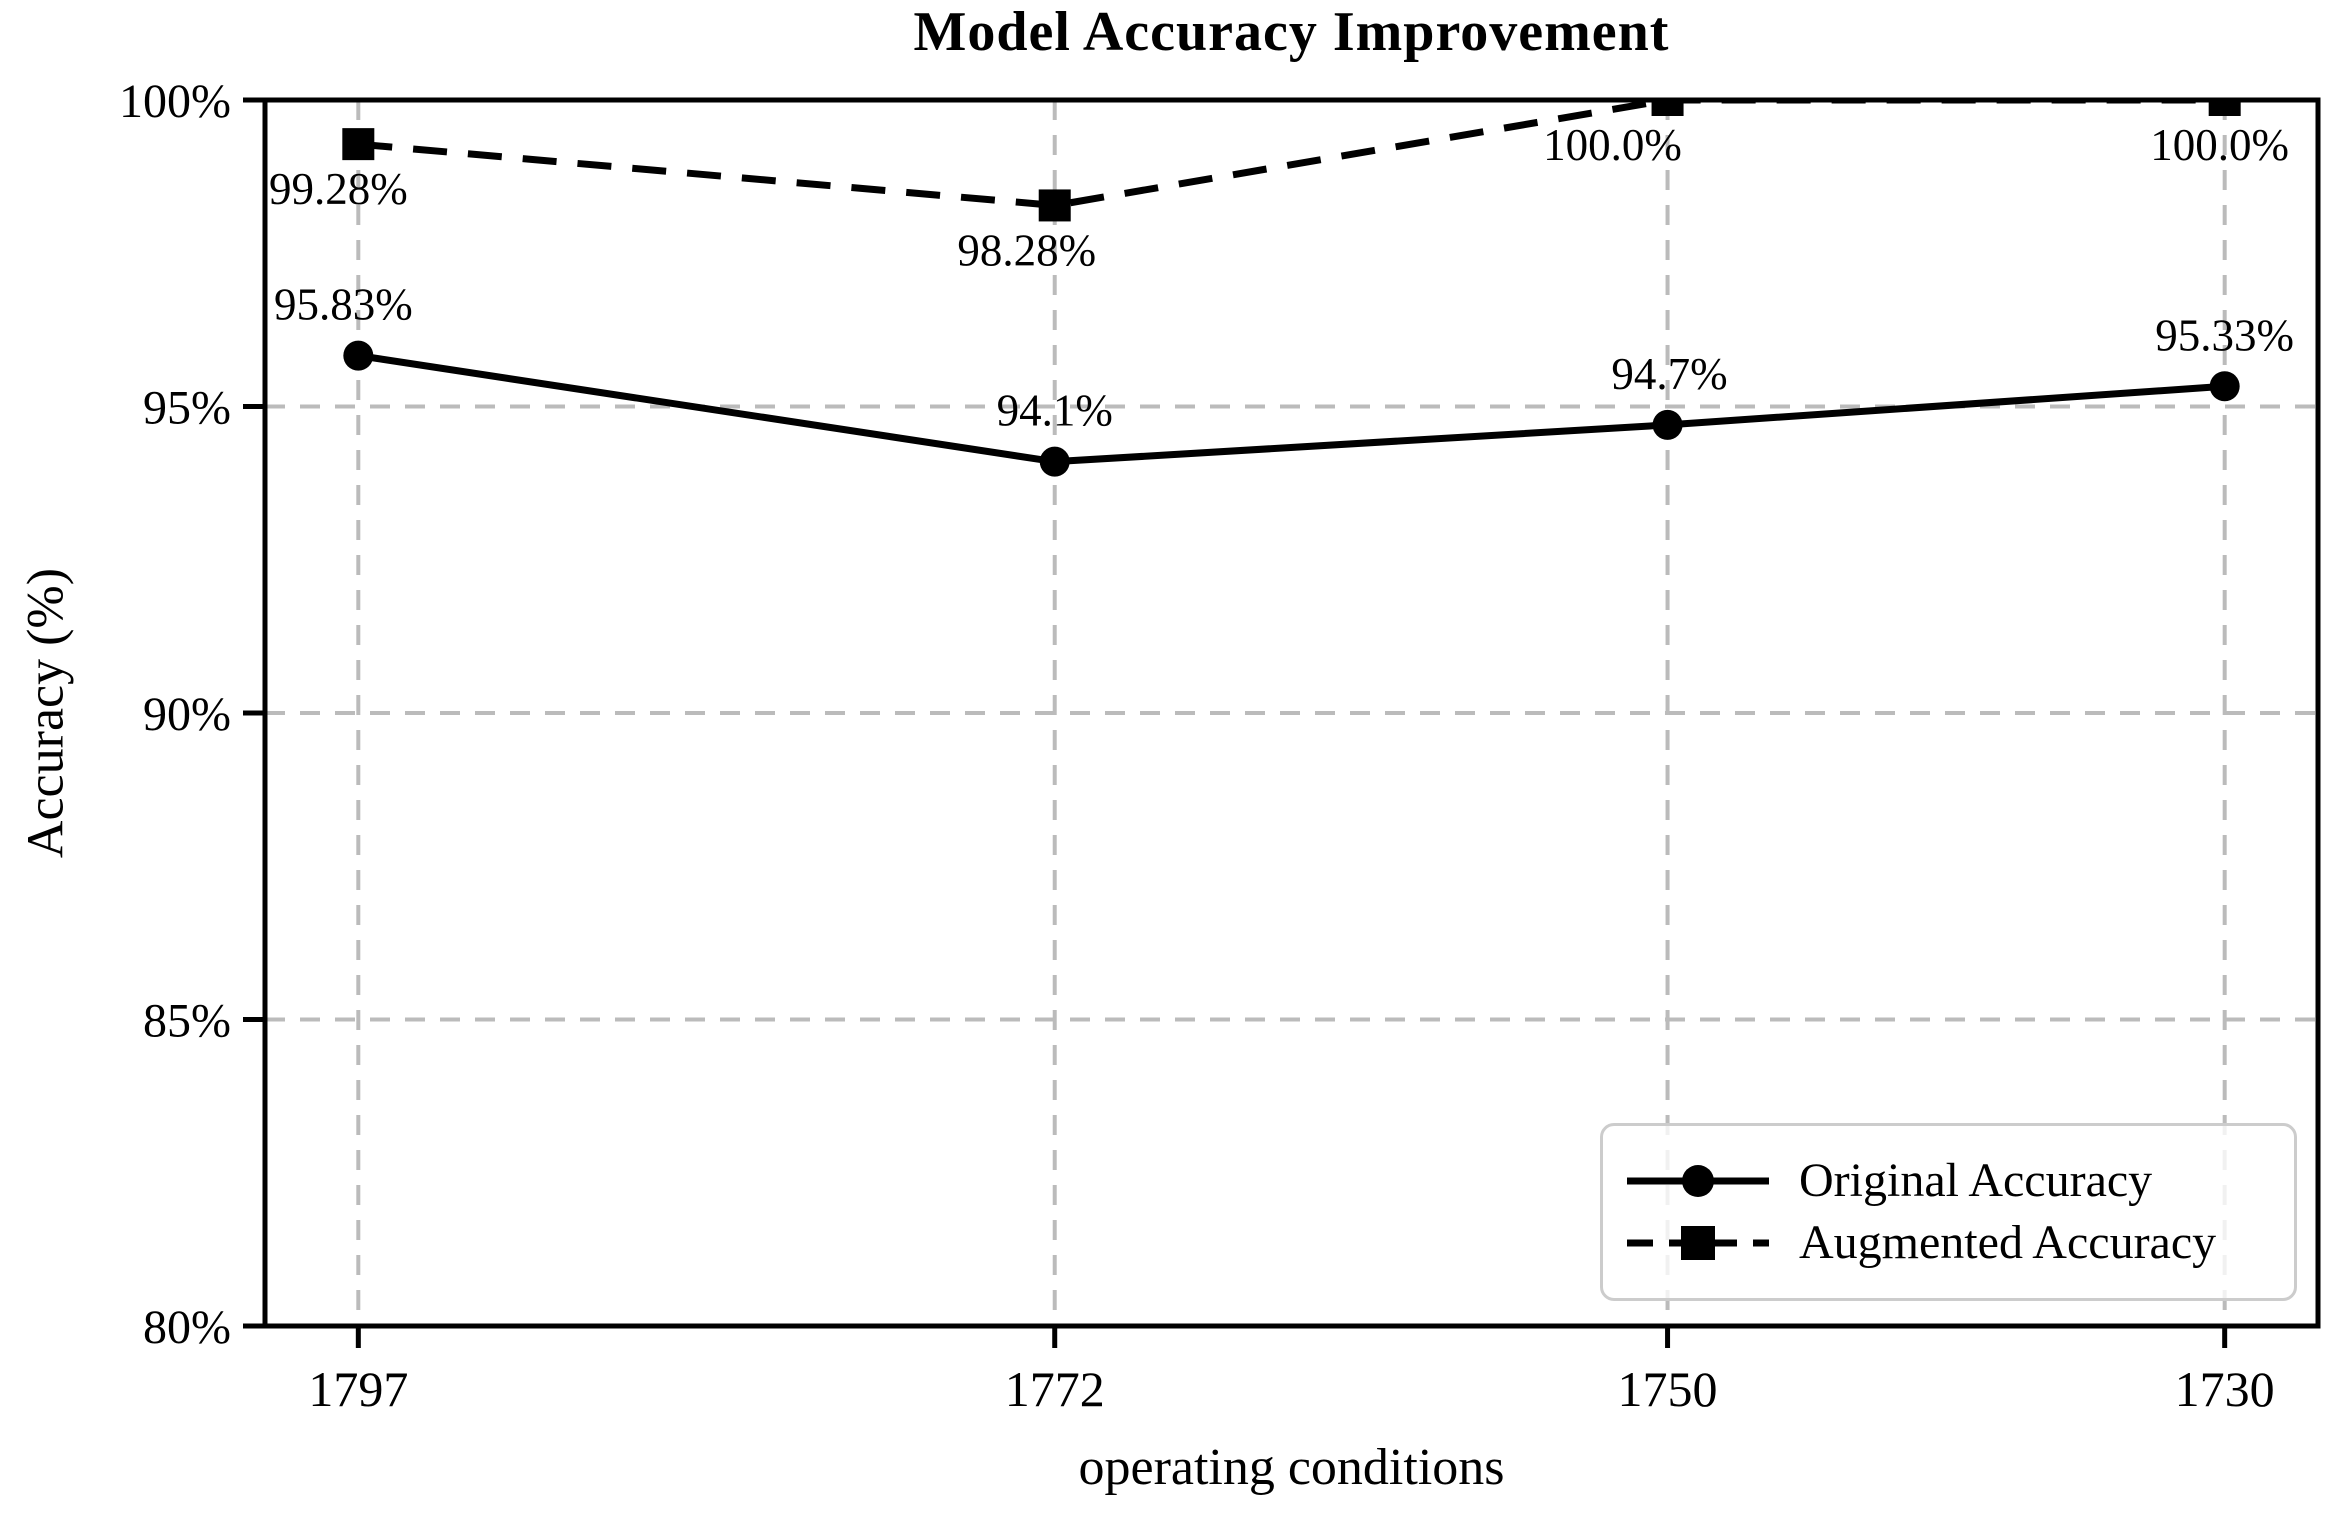 Image resolution: width=2340 pixels, height=1522 pixels. Describe the element at coordinates (2225, 1389) in the screenshot. I see `x-tick-label: 1730` at that location.